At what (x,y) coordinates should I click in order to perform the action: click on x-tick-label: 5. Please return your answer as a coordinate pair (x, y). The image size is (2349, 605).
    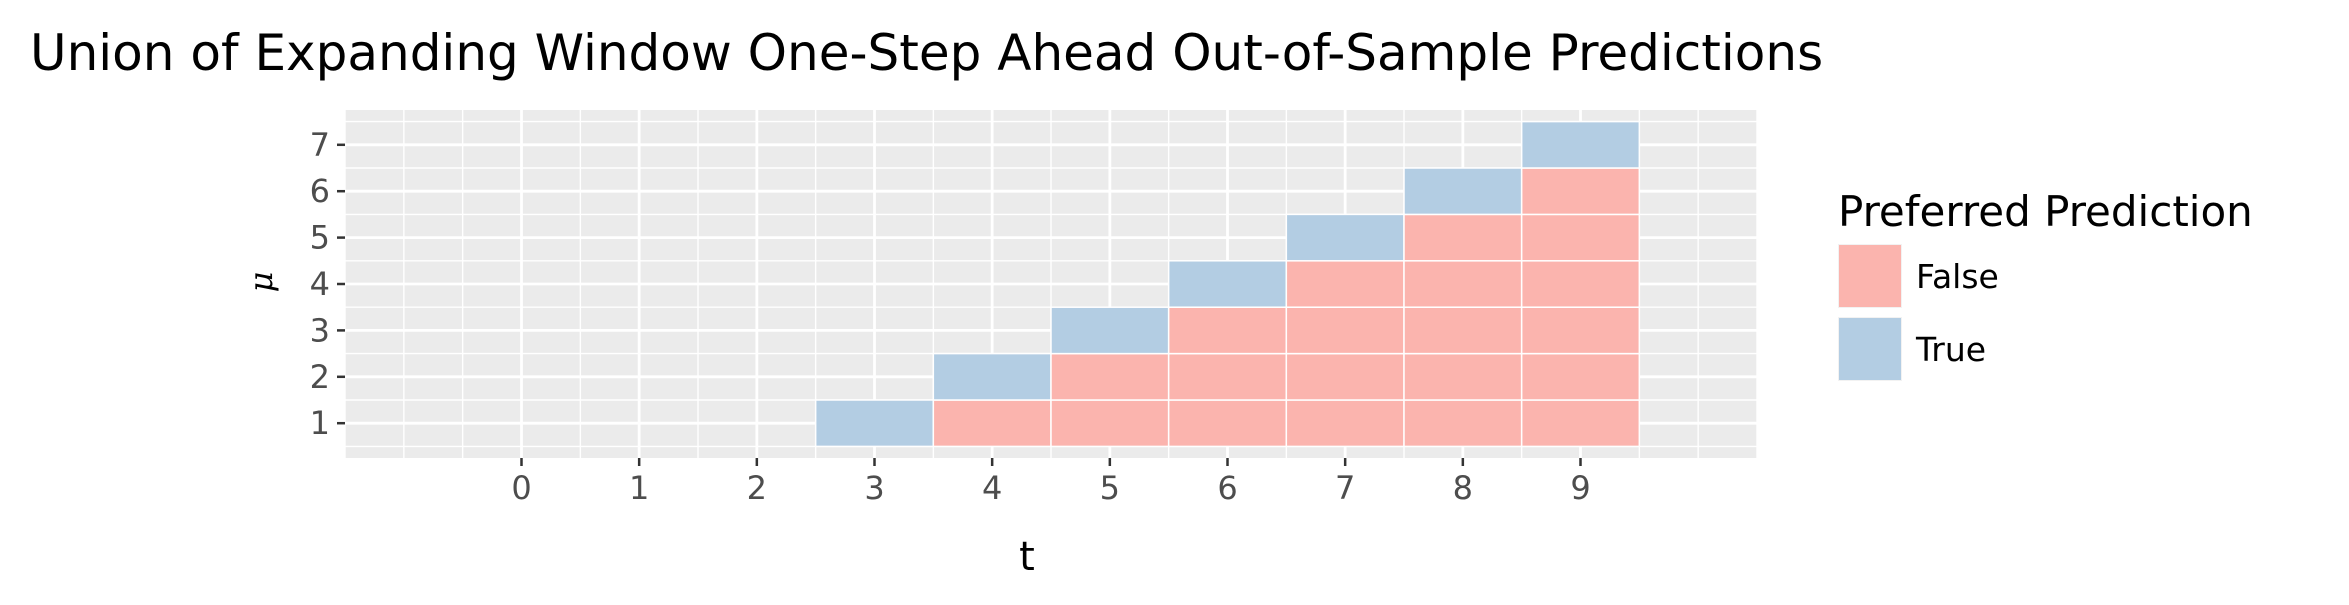
    Looking at the image, I should click on (1110, 488).